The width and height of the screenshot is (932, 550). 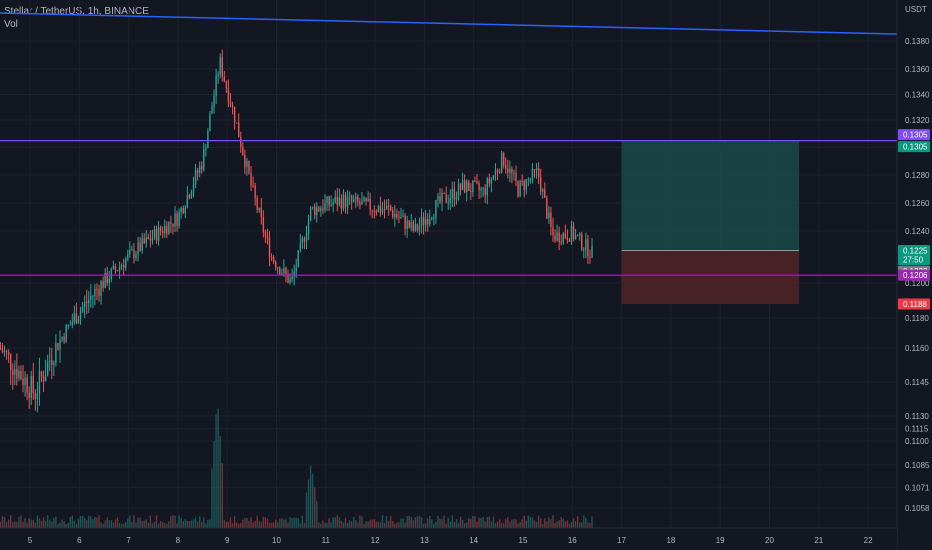 What do you see at coordinates (917, 203) in the screenshot?
I see `price-tick-label: 0.1260` at bounding box center [917, 203].